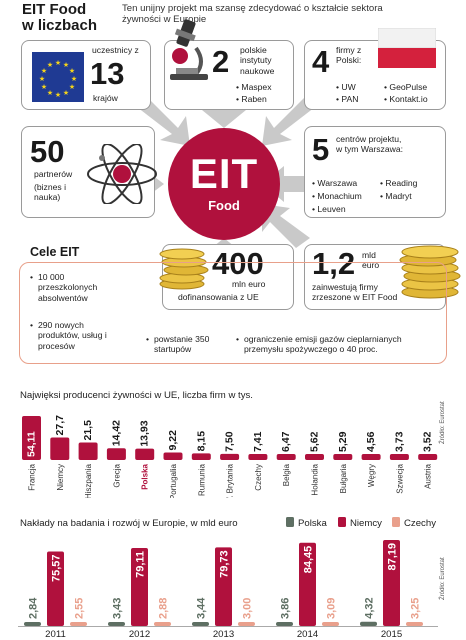  What do you see at coordinates (58, 77) in the screenshot?
I see `eu-flag-icon: ★ ★★★ ★★★★ ★★★★` at bounding box center [58, 77].